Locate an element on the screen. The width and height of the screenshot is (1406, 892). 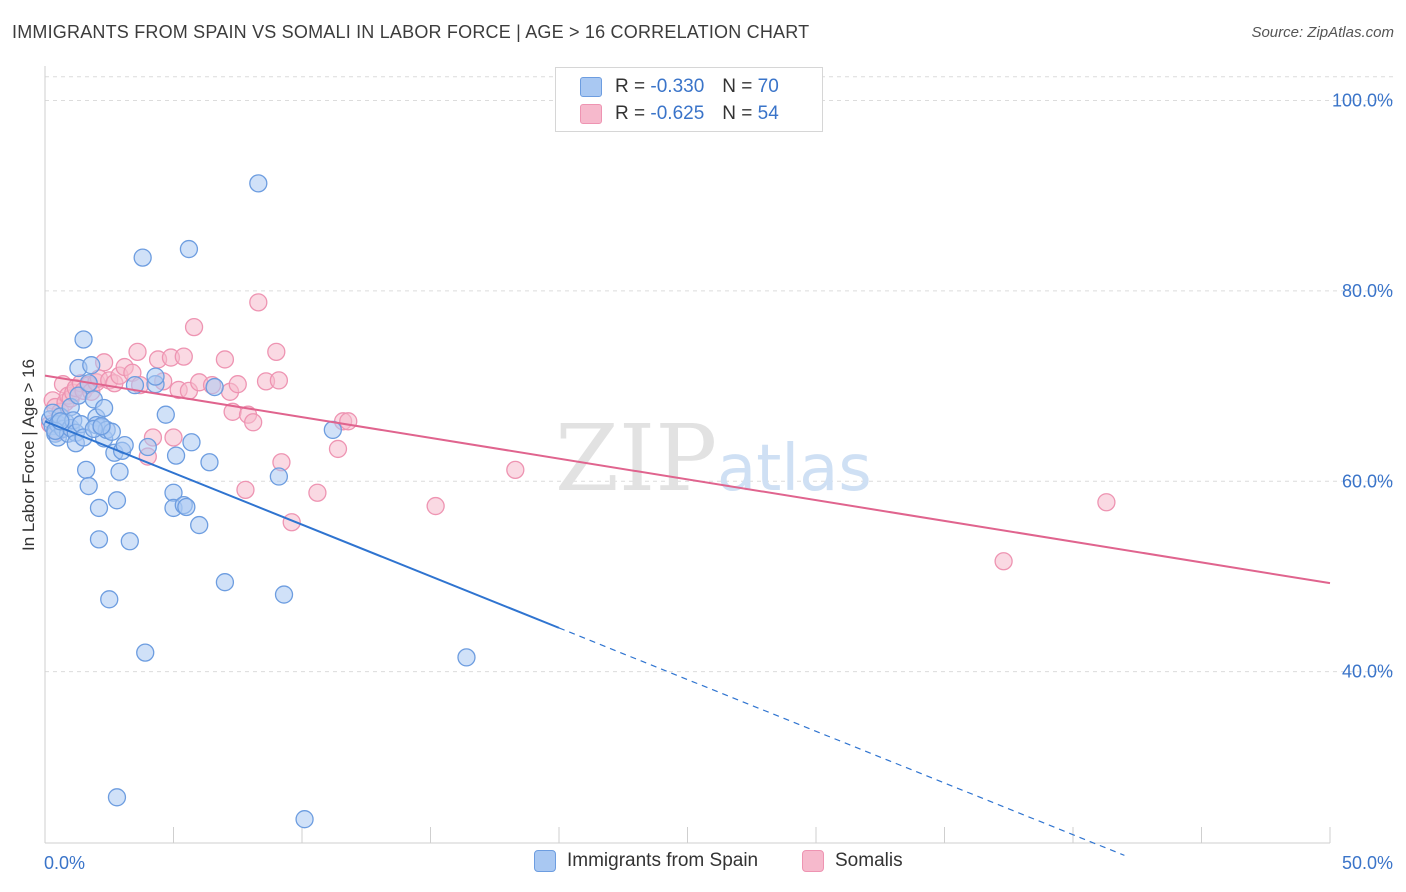
spain-trend-extension is located at coordinates (841, 741).